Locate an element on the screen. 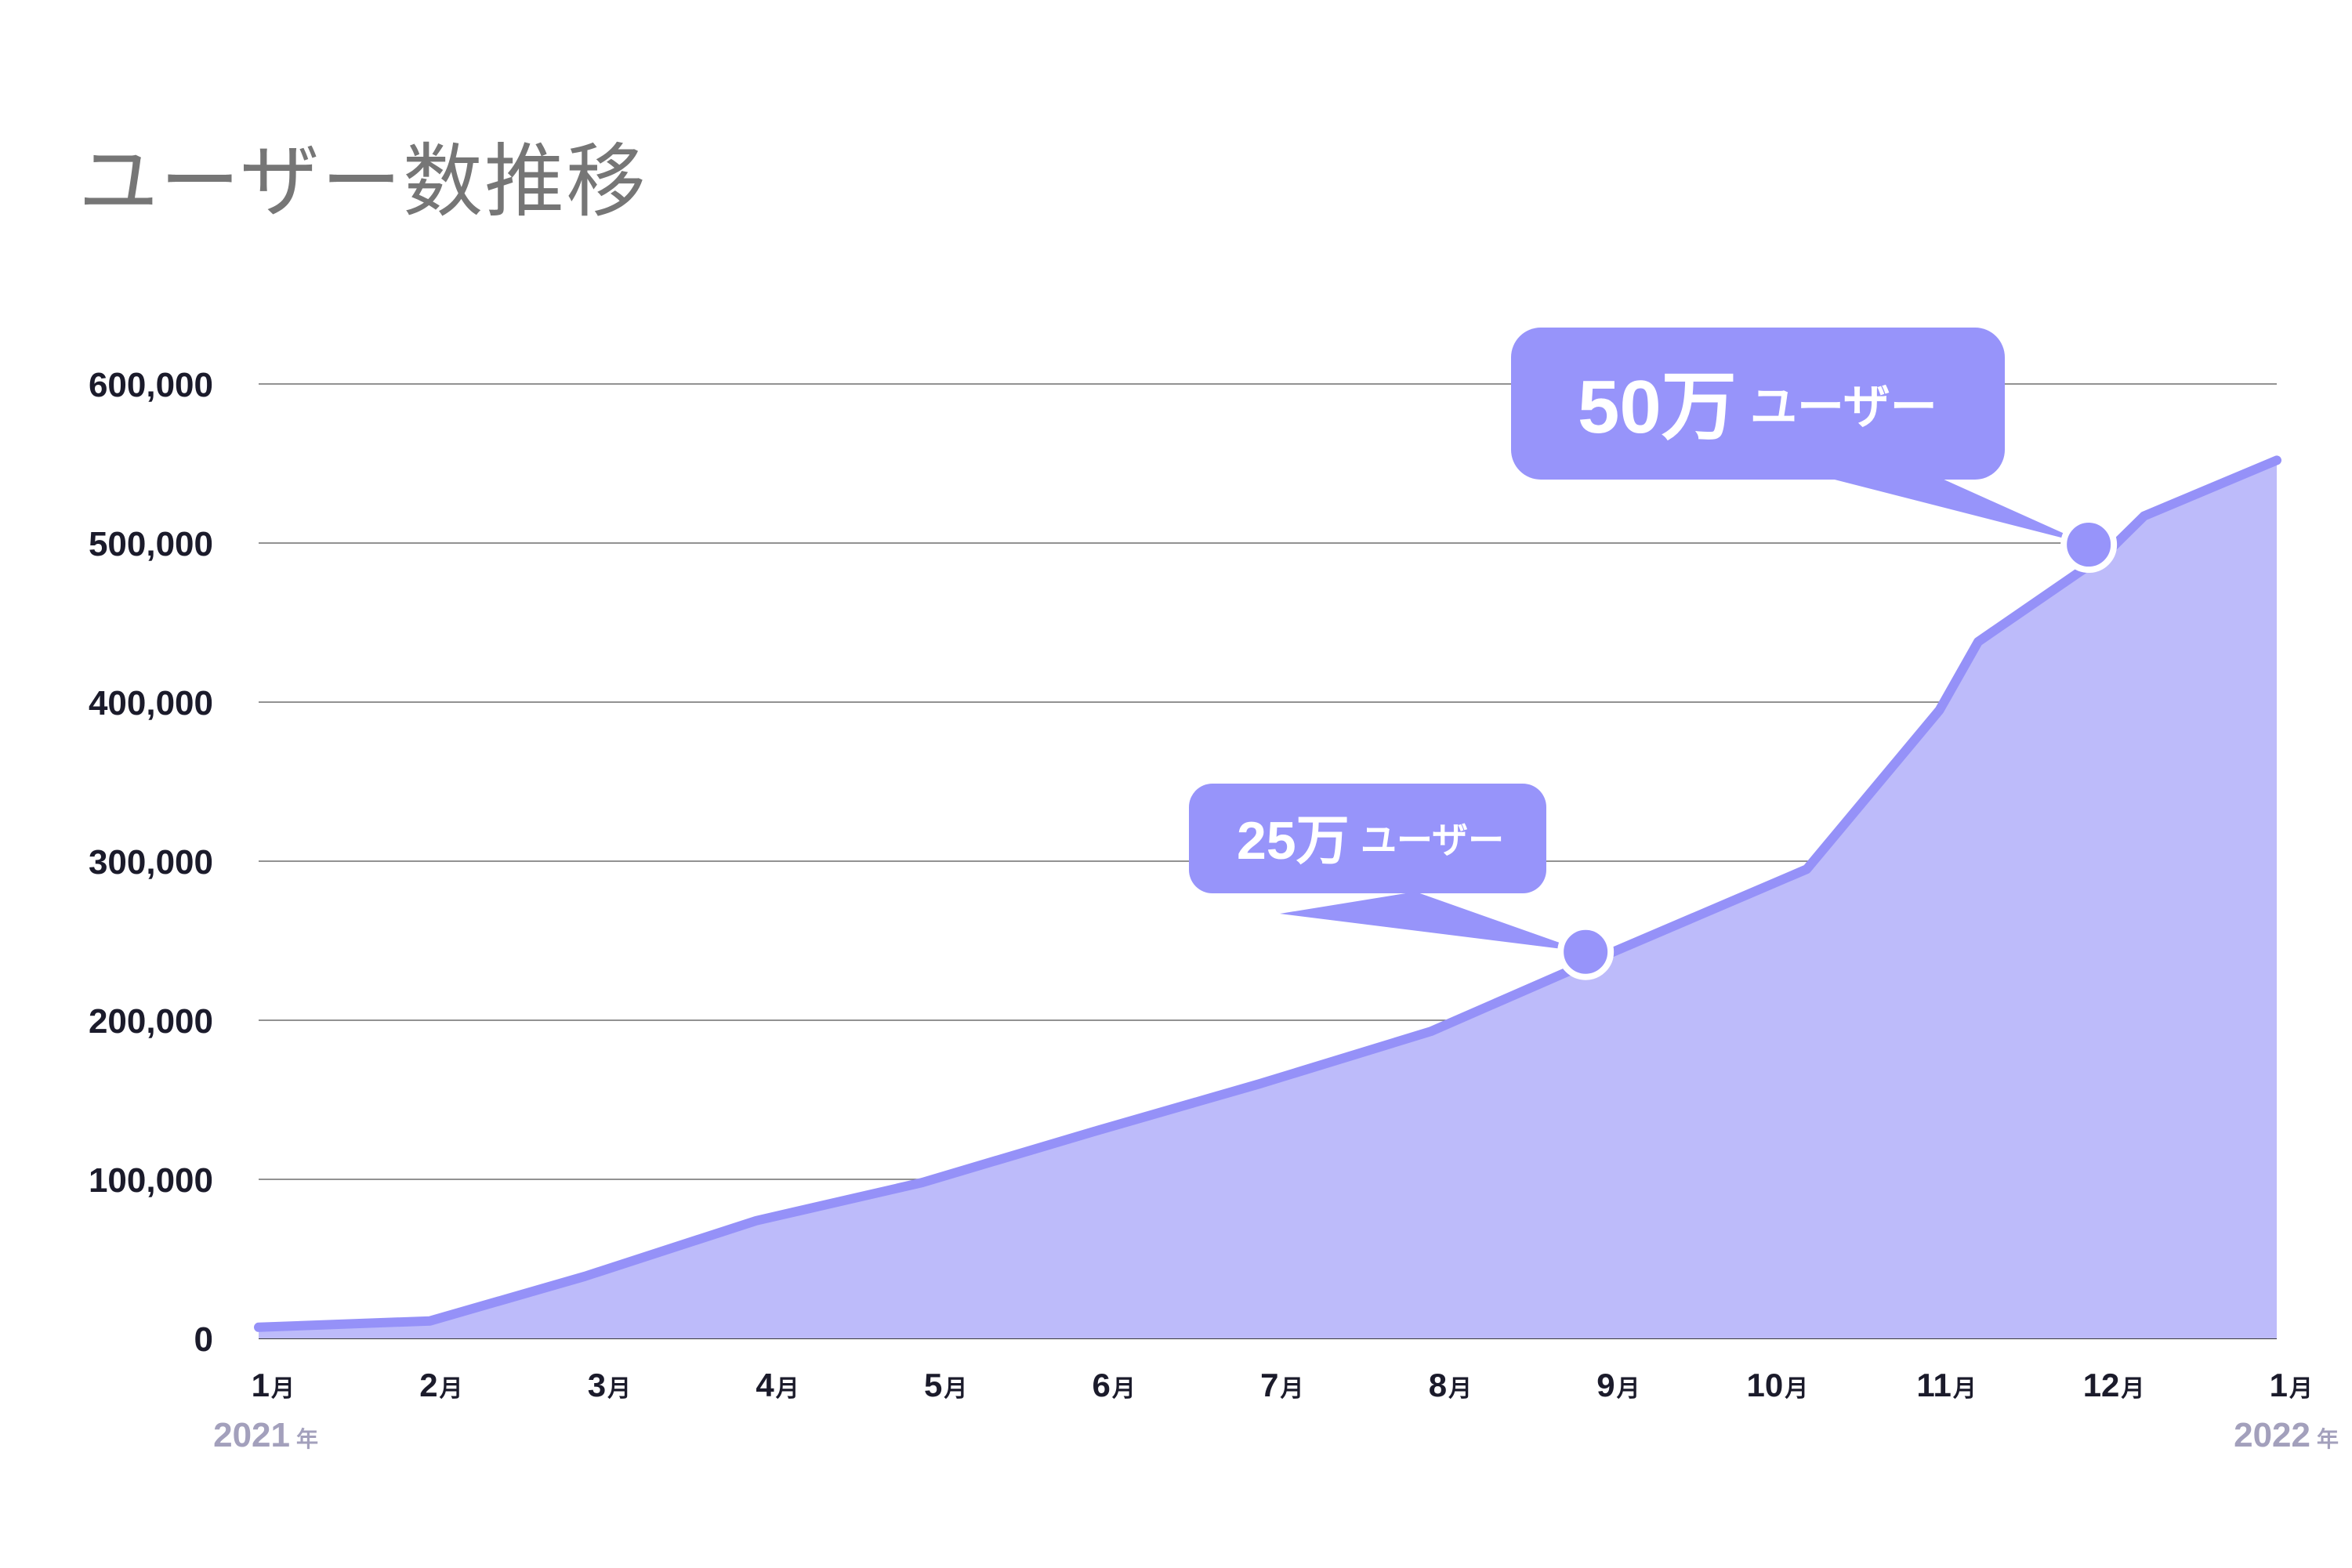 This screenshot has width=2352, height=1568. x-tick-number: 3 is located at coordinates (597, 1385).